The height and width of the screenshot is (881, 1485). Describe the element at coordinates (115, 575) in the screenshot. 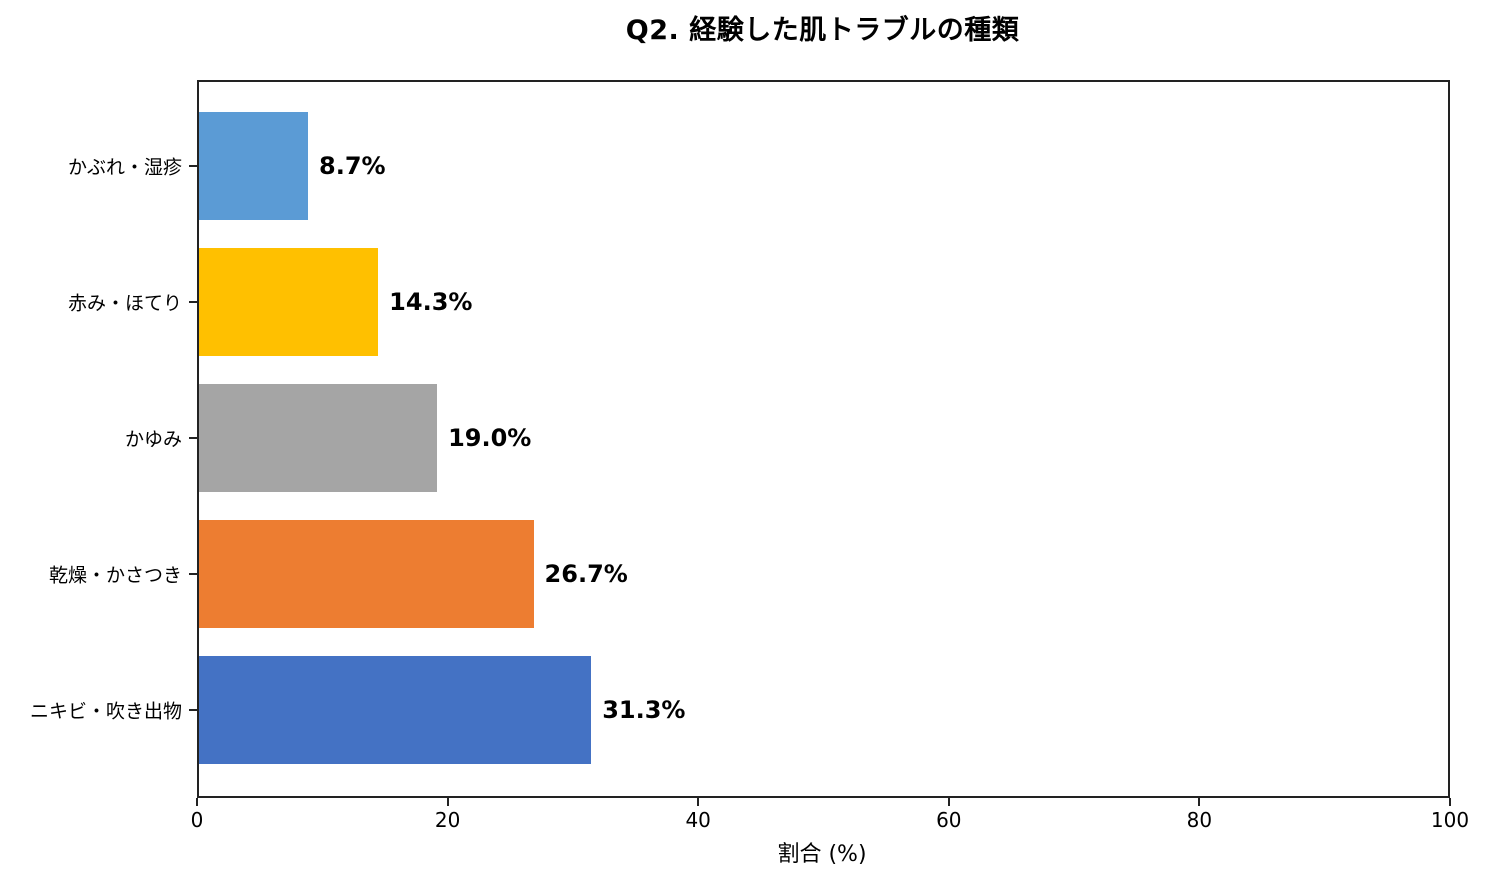

I see `y-tick-label: 乾燥・かさつき` at that location.